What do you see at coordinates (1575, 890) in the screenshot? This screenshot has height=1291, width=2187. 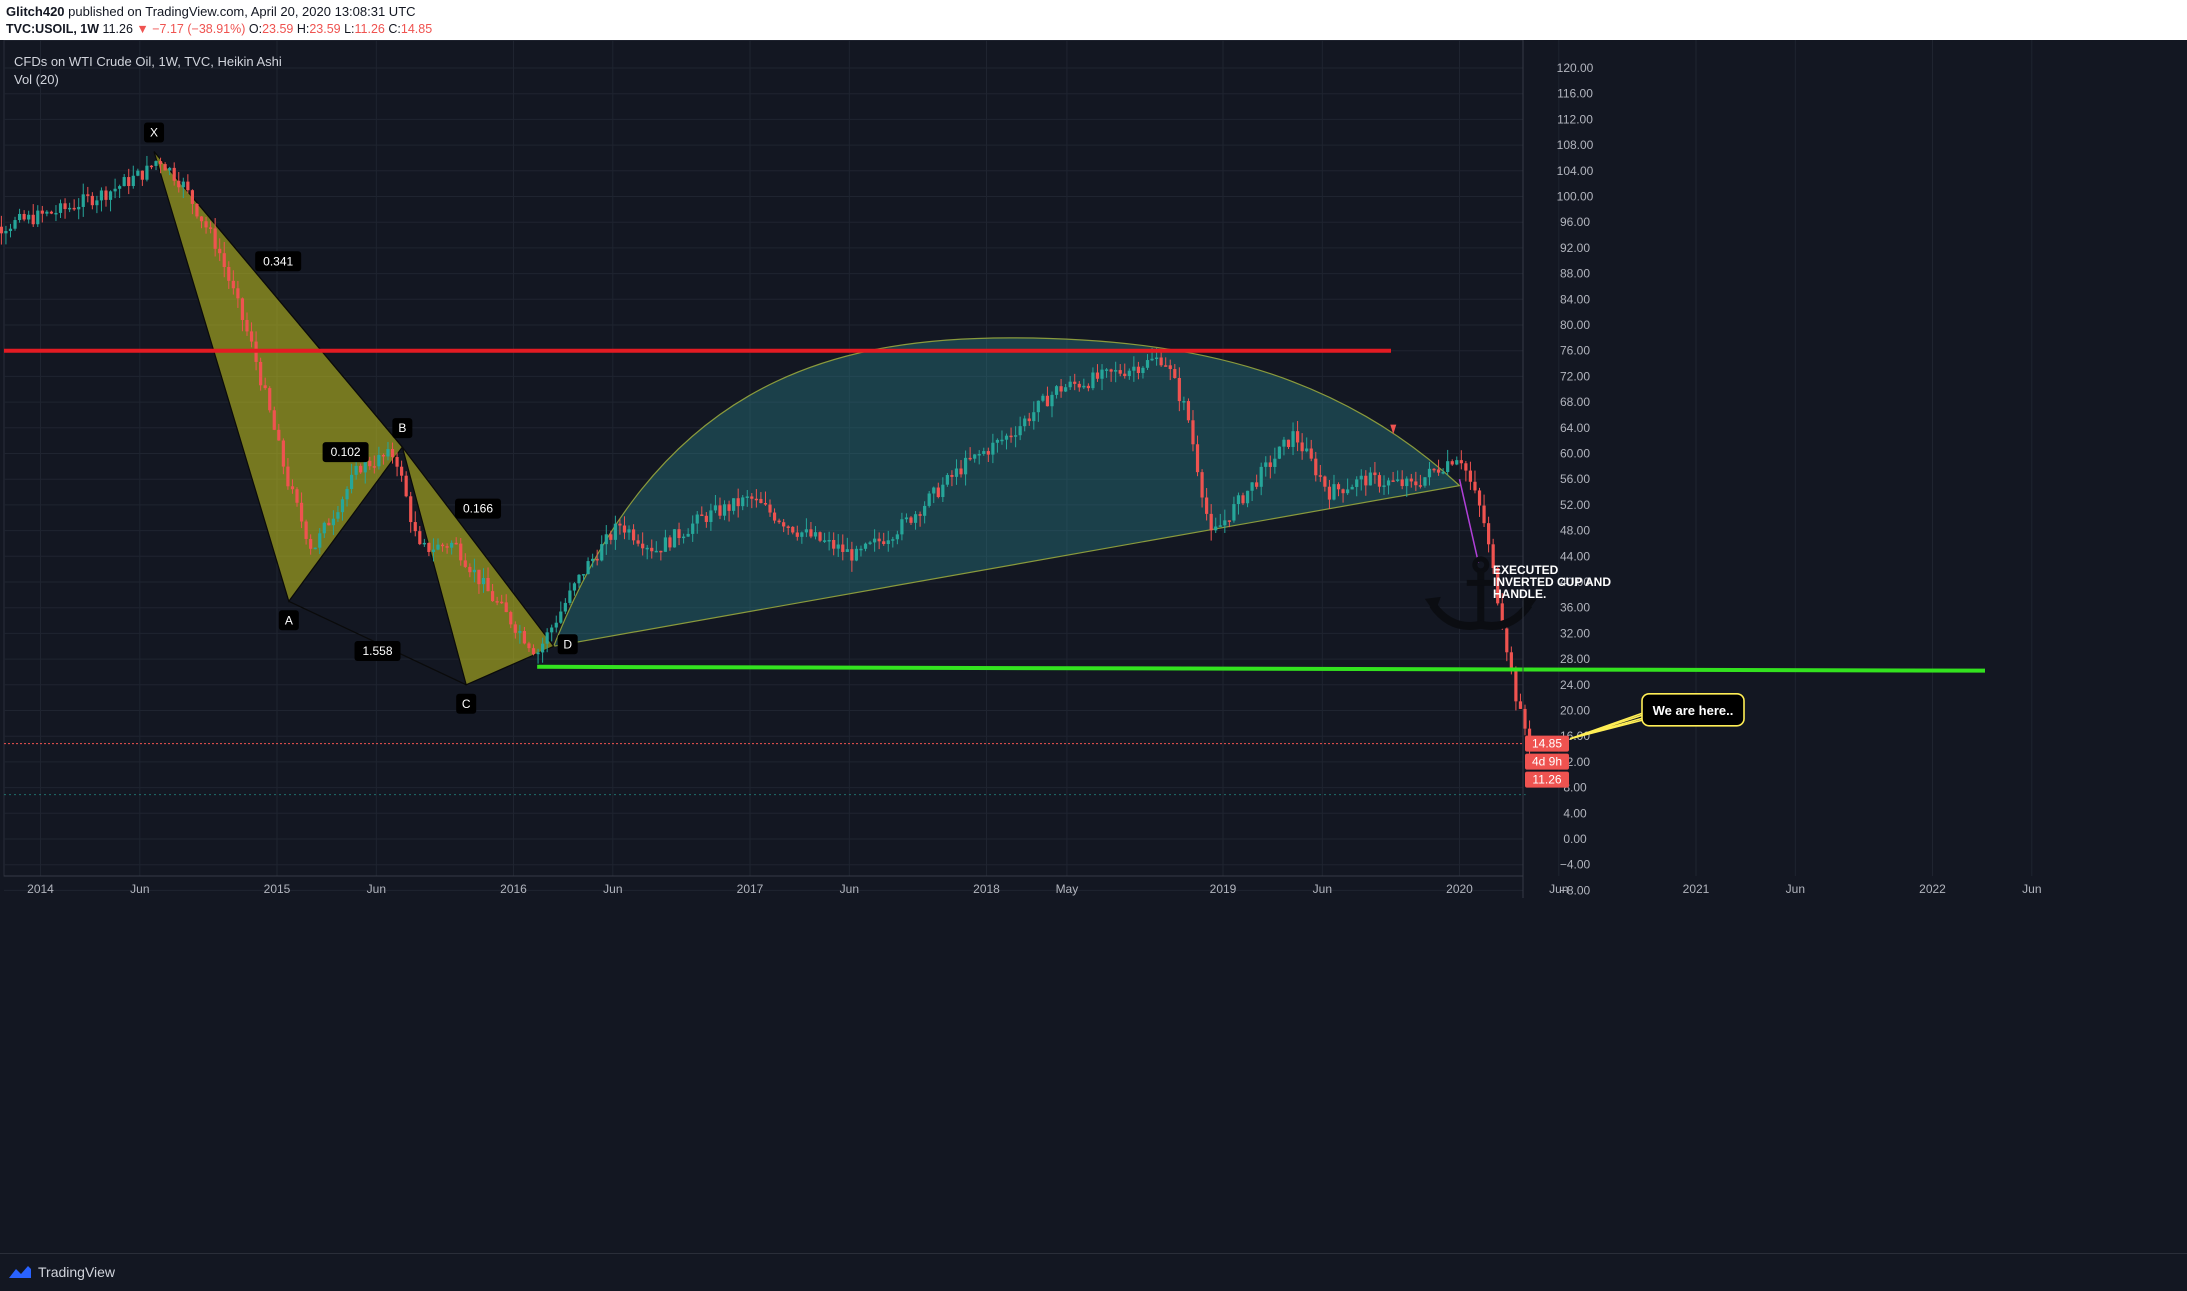 I see `price-tick: −8.00` at bounding box center [1575, 890].